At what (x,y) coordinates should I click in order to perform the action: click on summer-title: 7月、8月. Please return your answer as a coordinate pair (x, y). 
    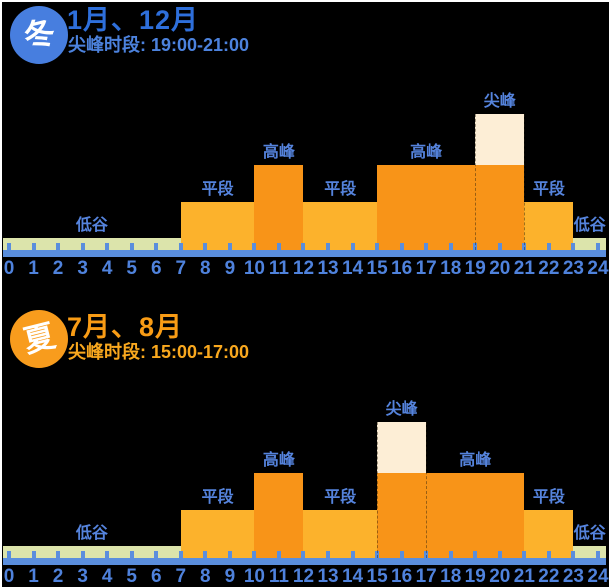
    Looking at the image, I should click on (125, 327).